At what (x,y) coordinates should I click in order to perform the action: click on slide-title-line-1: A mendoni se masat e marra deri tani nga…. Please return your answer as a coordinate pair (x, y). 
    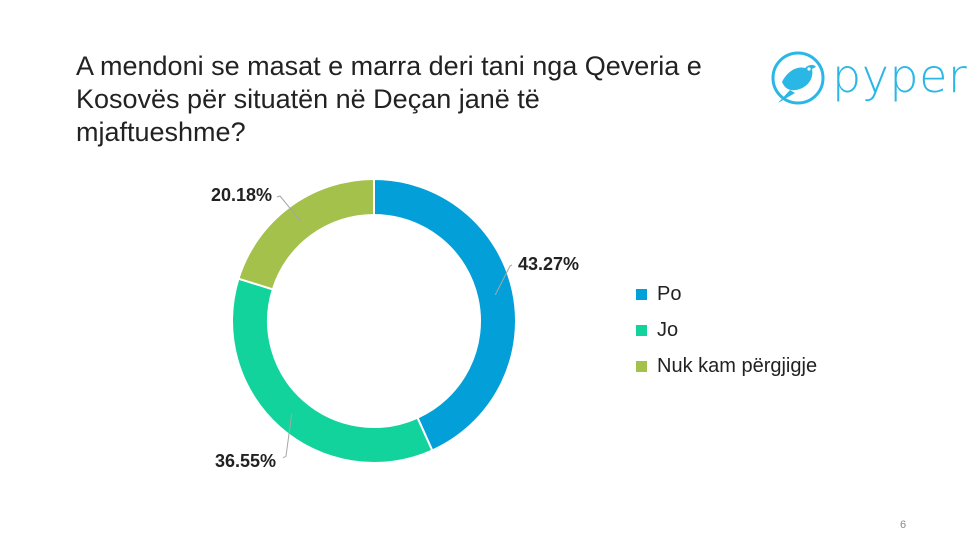
    Looking at the image, I should click on (389, 66).